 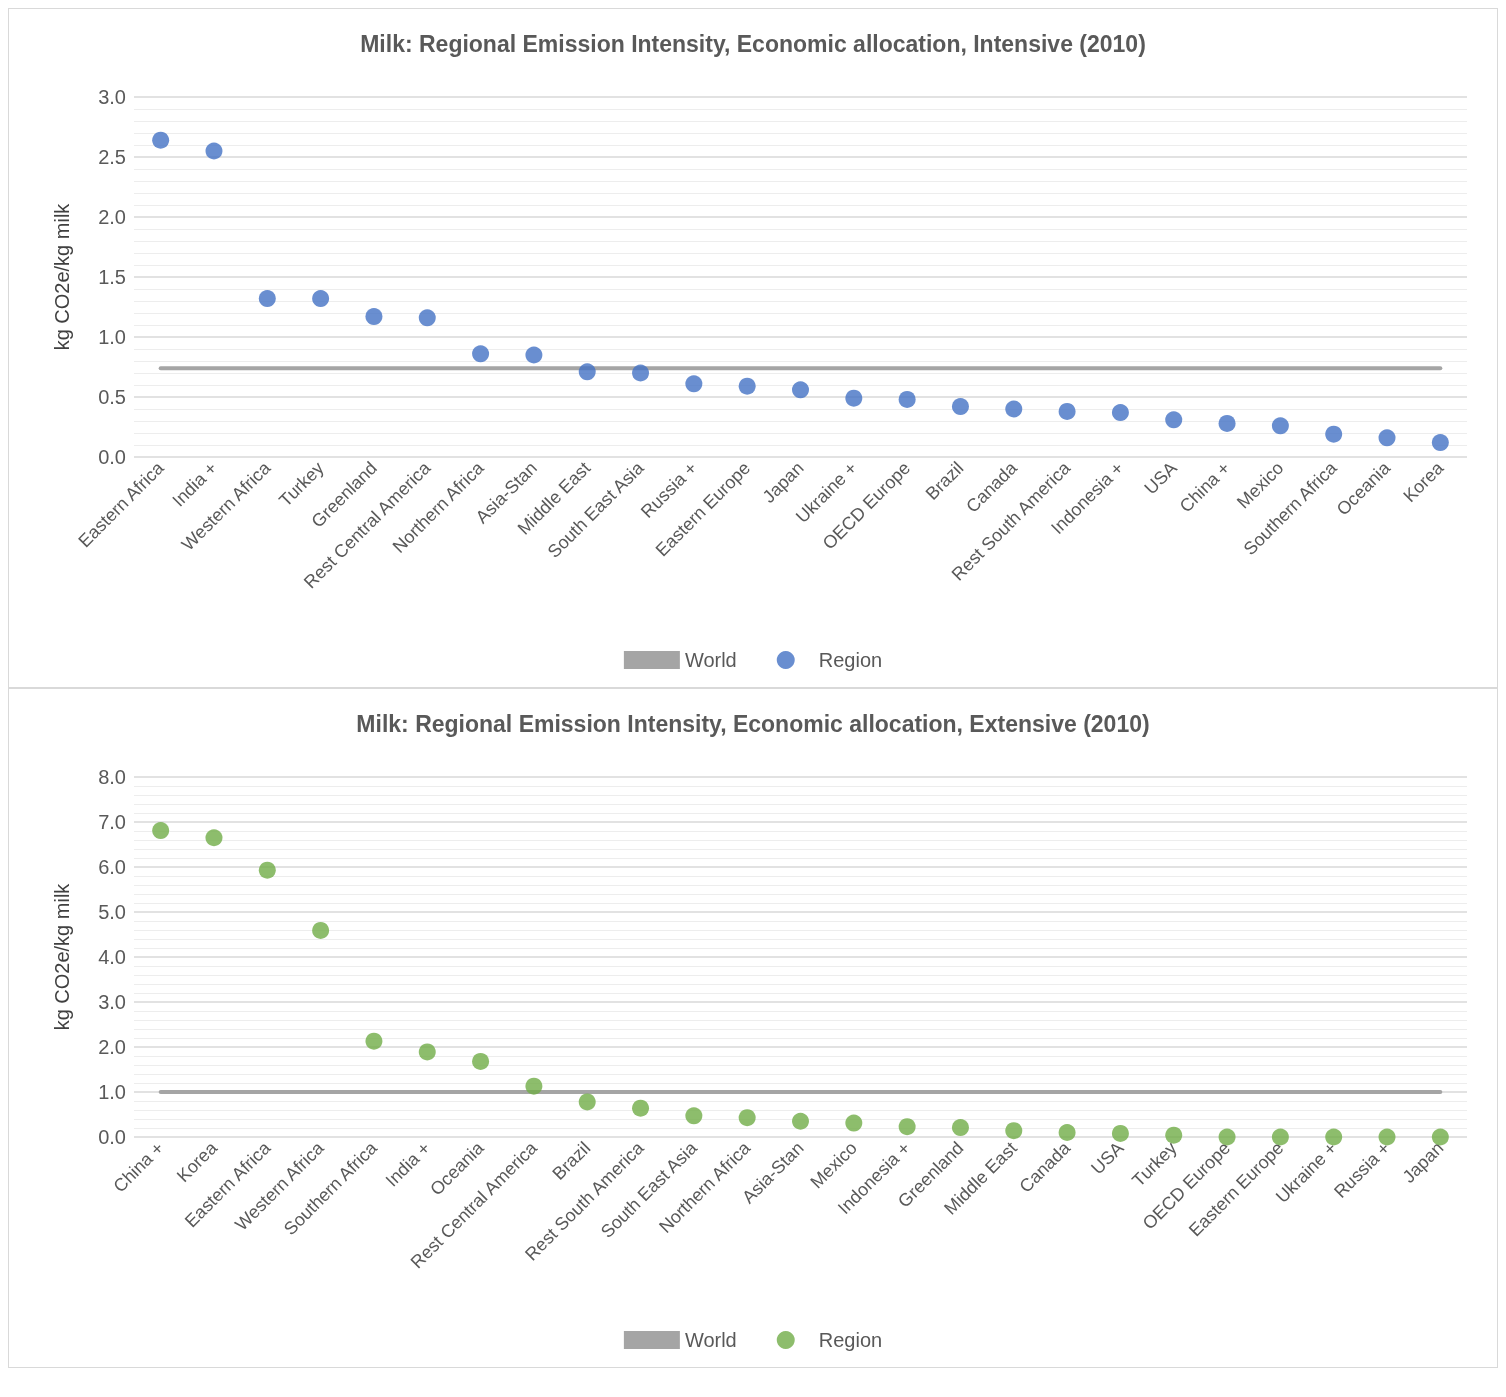 What do you see at coordinates (112, 957) in the screenshot?
I see `y-tick-label: 4.0` at bounding box center [112, 957].